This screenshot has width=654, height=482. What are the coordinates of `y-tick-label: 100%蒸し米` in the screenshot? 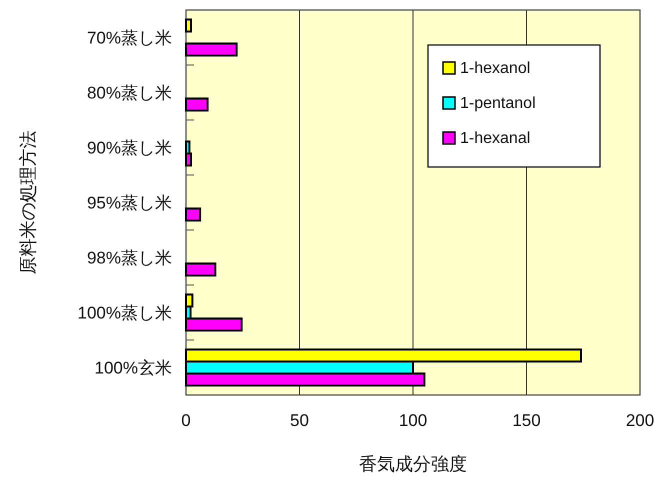 It's located at (125, 313).